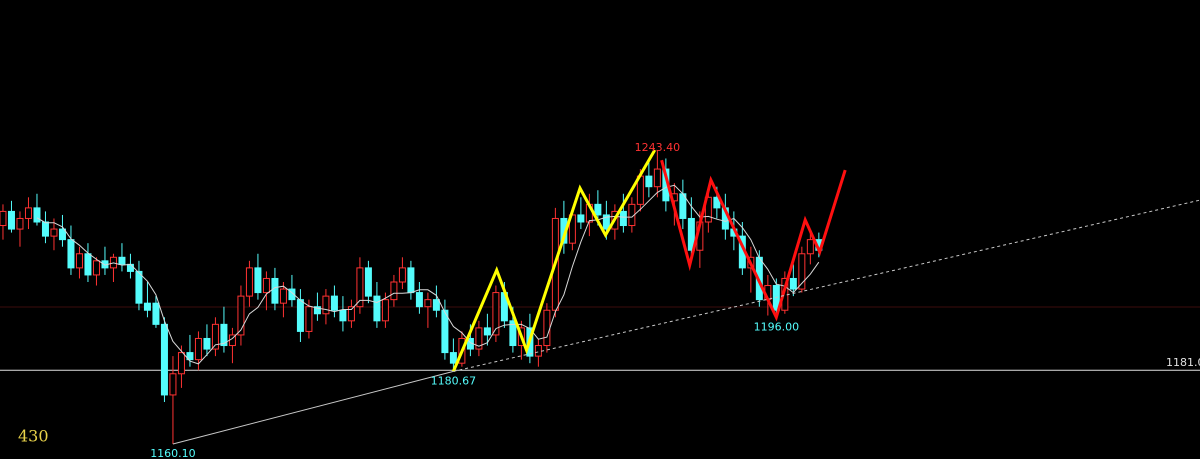  What do you see at coordinates (454, 380) in the screenshot?
I see `price-annotation: 1180.67` at bounding box center [454, 380].